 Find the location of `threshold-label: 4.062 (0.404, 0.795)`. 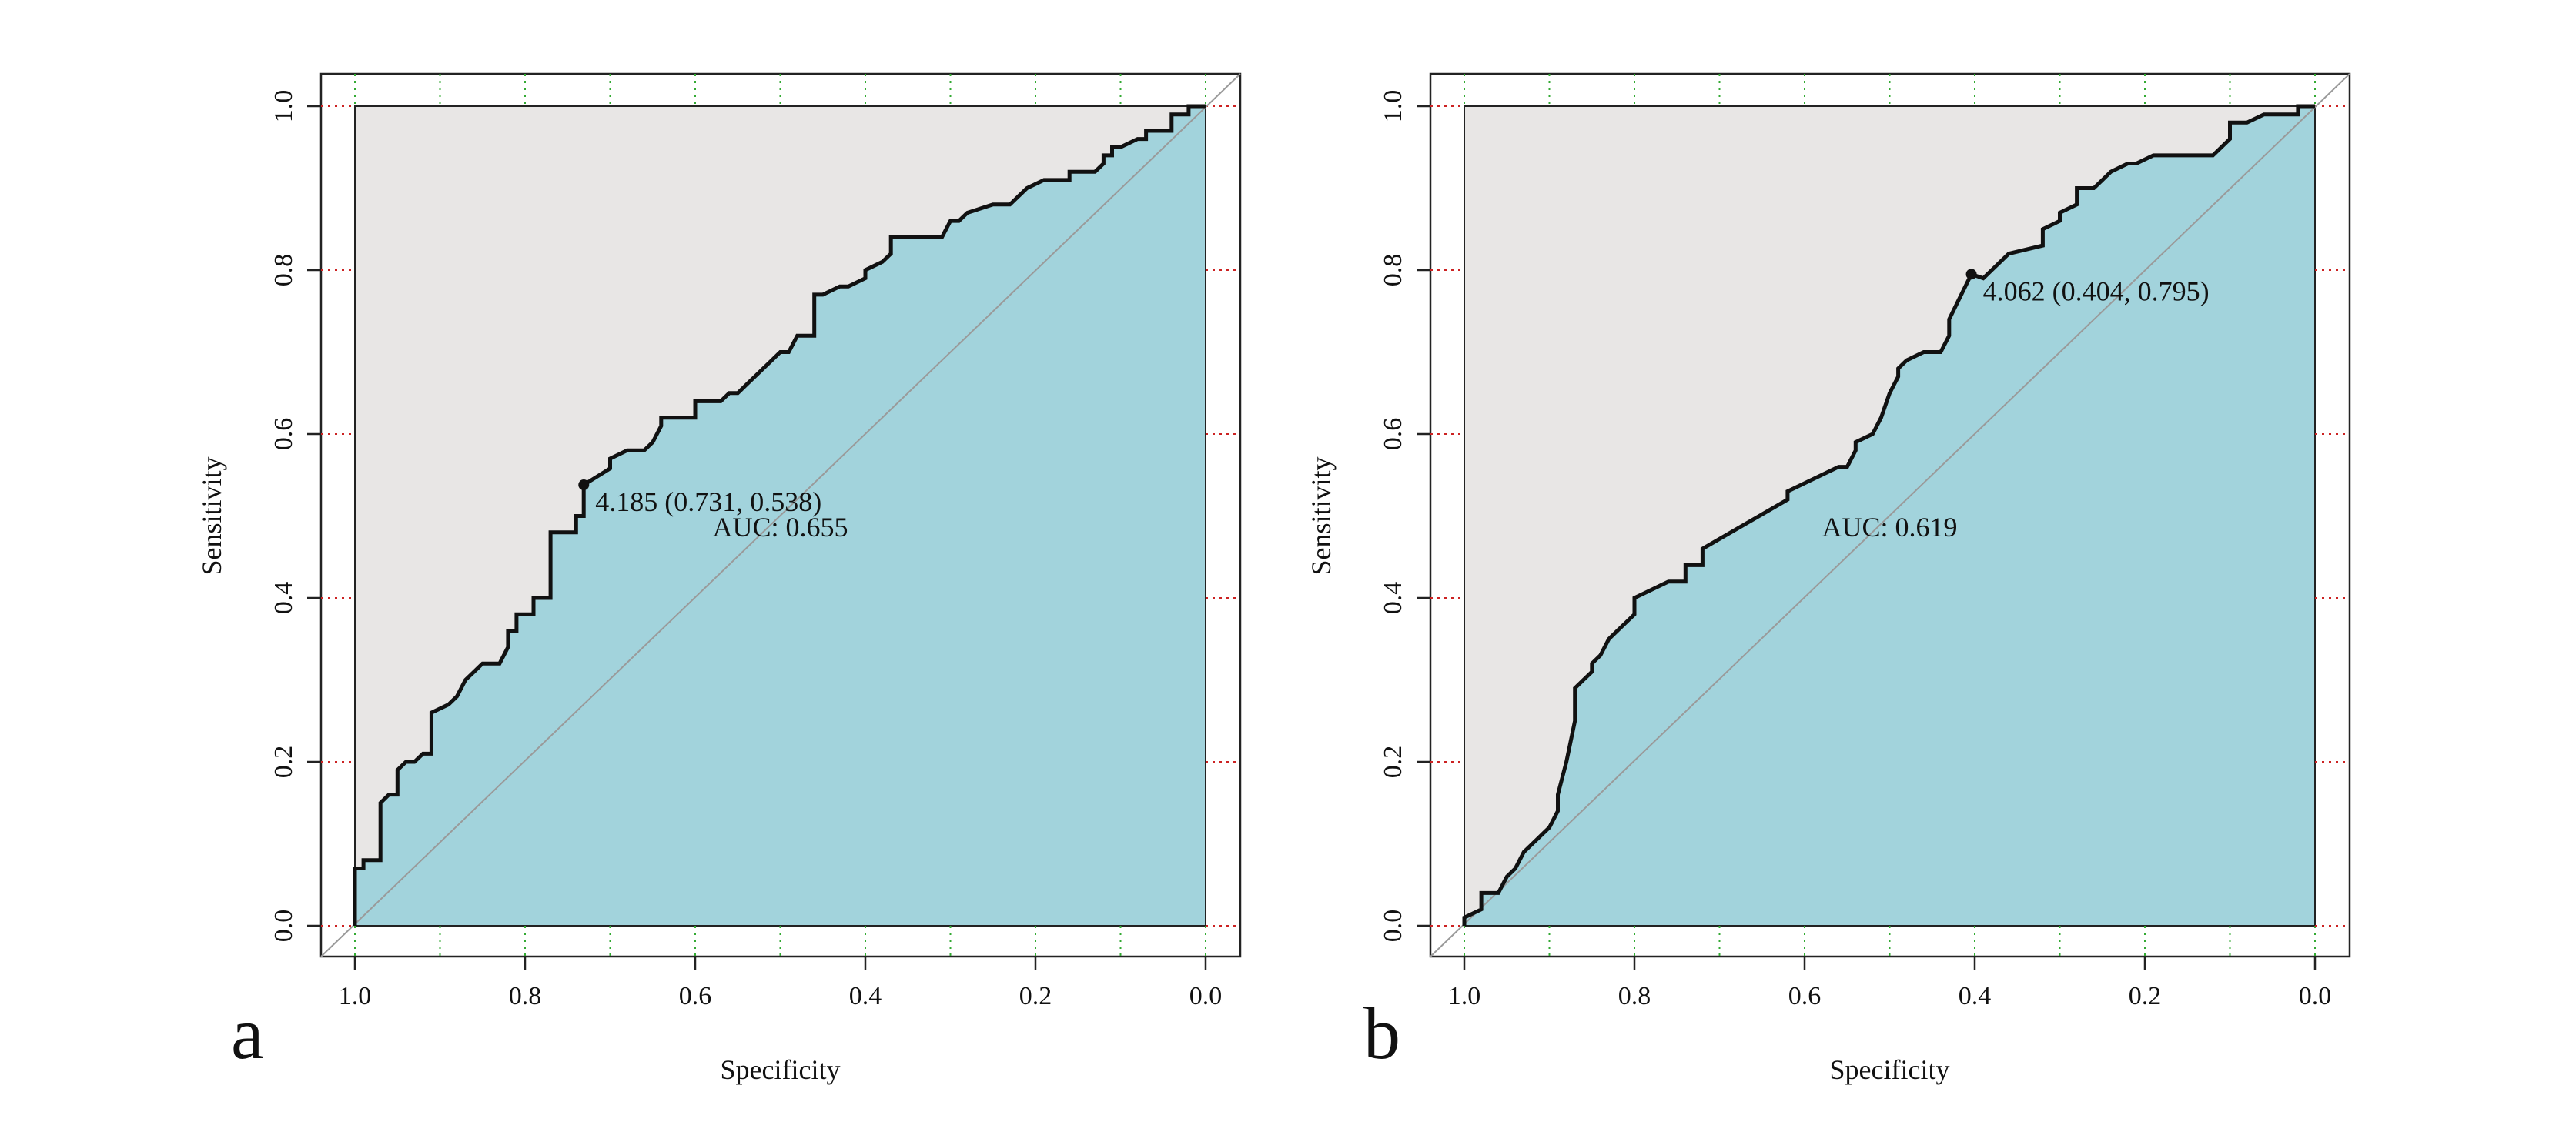

threshold-label: 4.062 (0.404, 0.795) is located at coordinates (2096, 290).